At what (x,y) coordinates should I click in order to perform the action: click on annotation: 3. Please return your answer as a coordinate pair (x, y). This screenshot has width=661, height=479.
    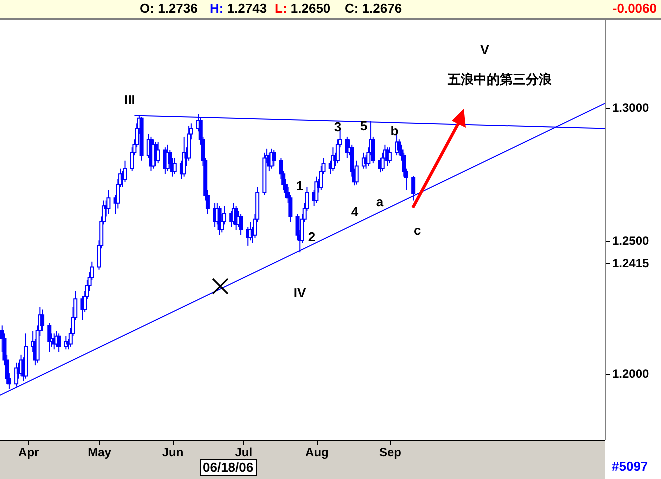
    Looking at the image, I should click on (338, 127).